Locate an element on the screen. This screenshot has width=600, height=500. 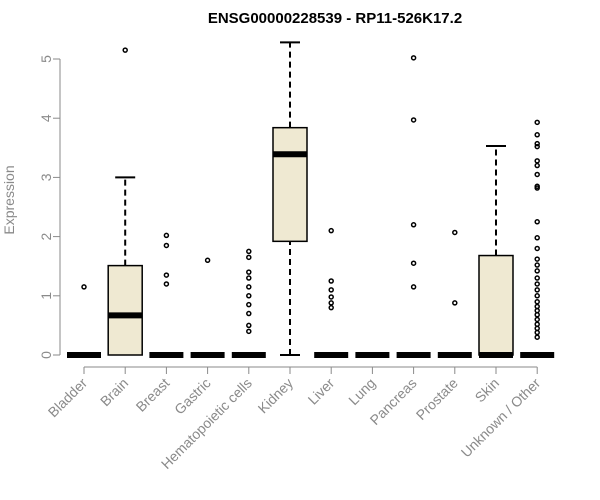
y-tick-label: 2 is located at coordinates (46, 236).